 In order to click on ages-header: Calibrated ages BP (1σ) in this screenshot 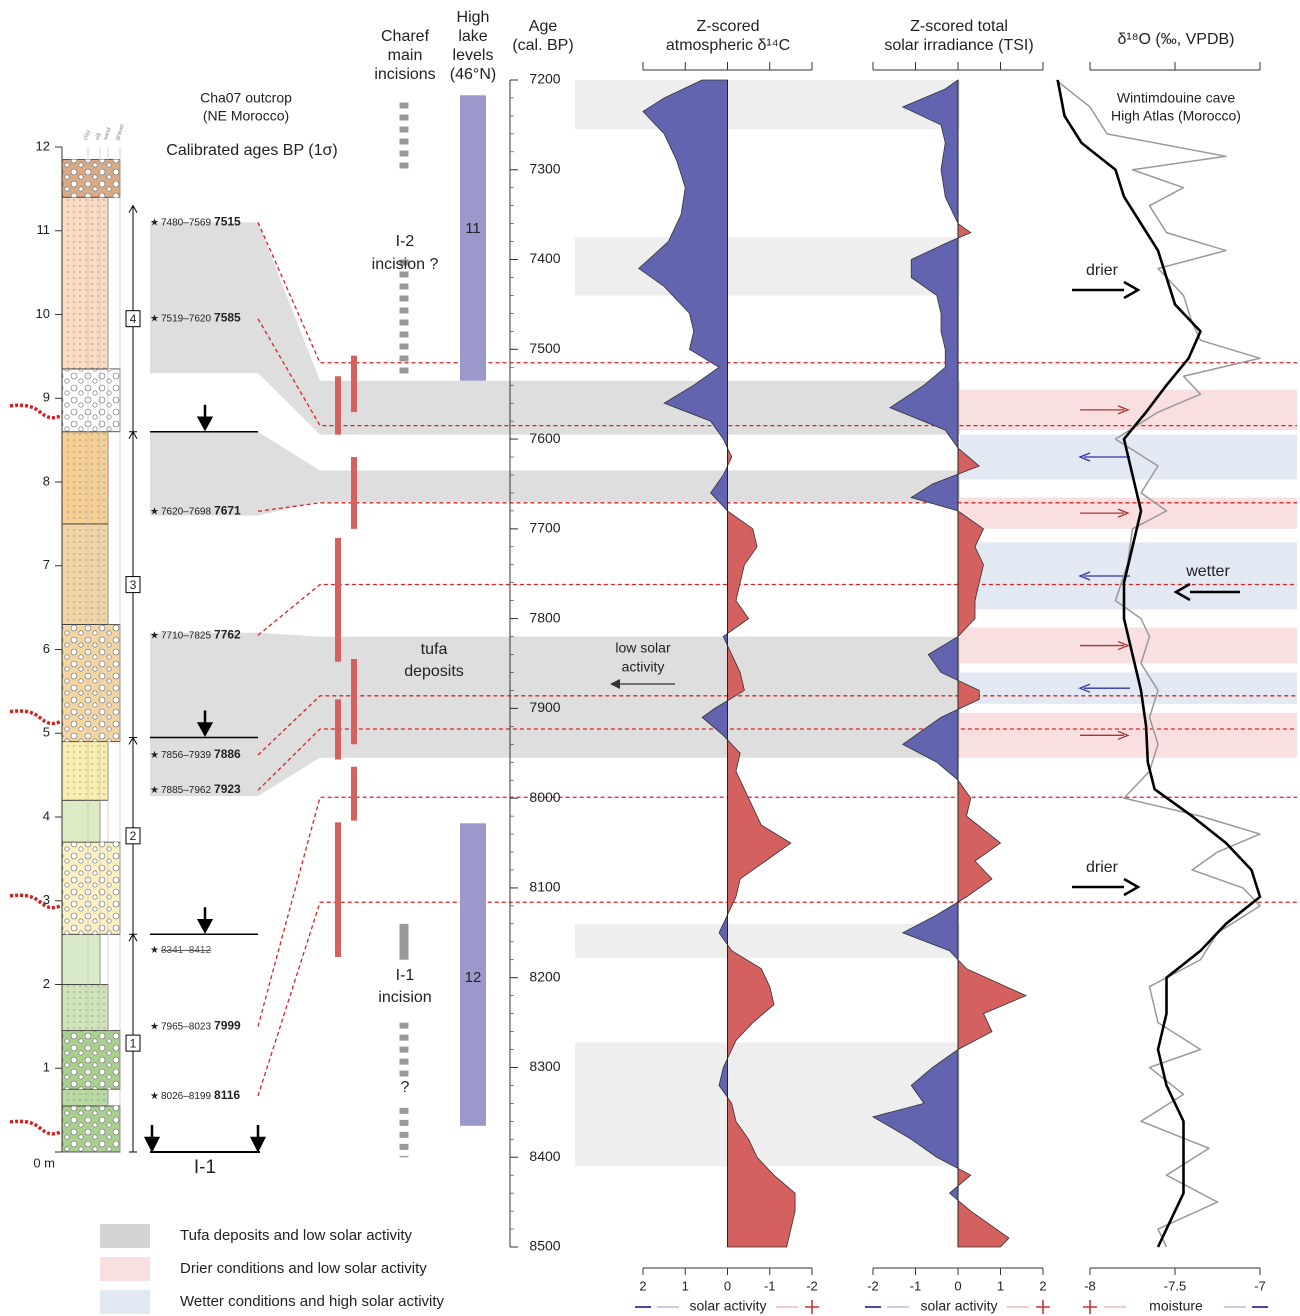, I will do `click(251, 150)`.